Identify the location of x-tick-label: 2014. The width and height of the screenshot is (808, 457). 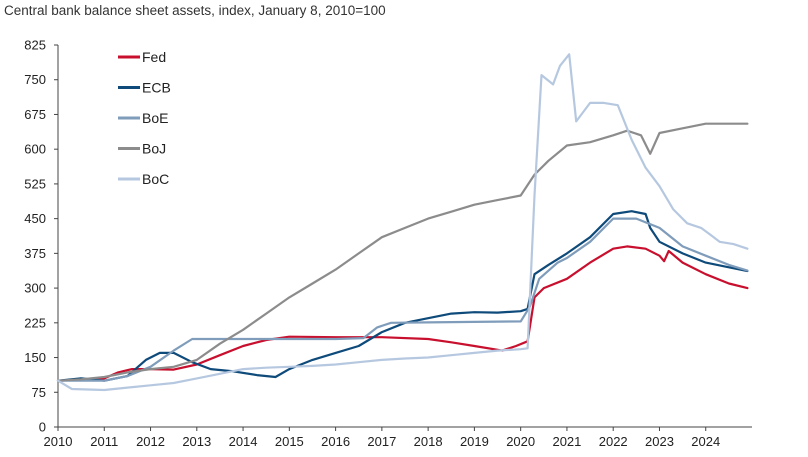
(243, 441).